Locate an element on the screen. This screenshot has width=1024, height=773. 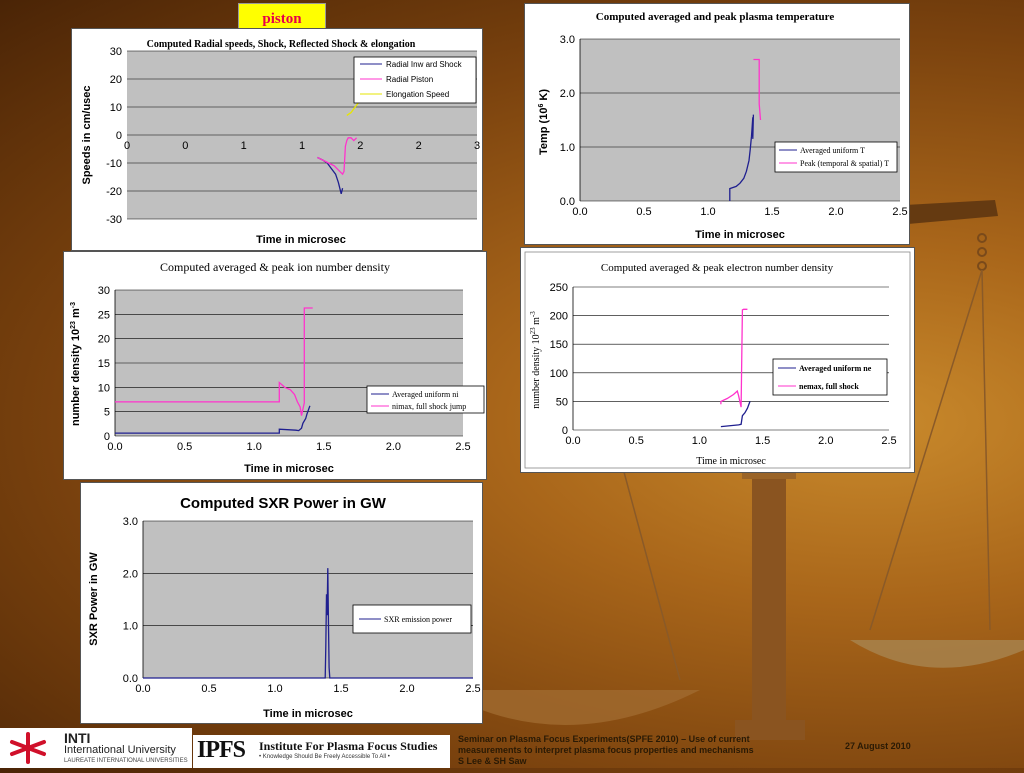
y-tick-label: 25 is located at coordinates (104, 315).